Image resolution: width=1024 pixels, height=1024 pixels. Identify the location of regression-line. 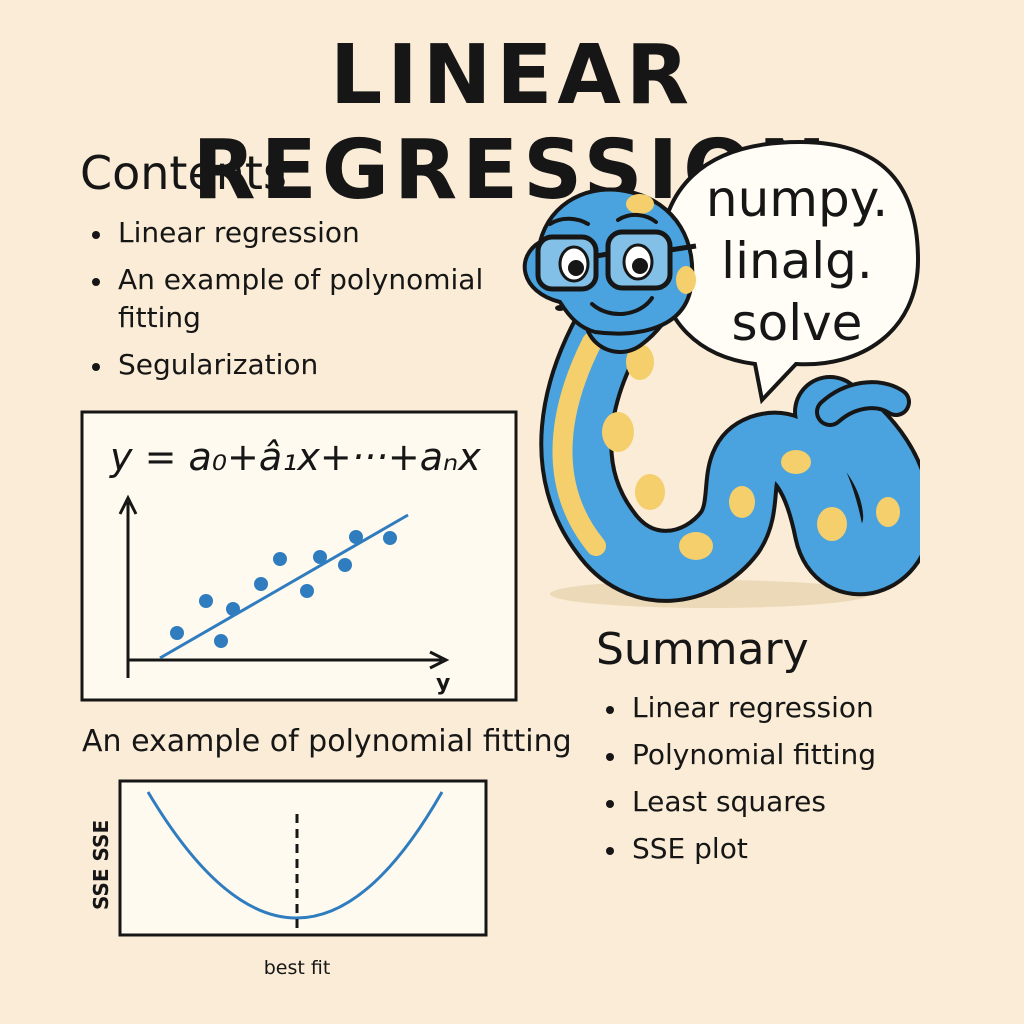
(284, 586).